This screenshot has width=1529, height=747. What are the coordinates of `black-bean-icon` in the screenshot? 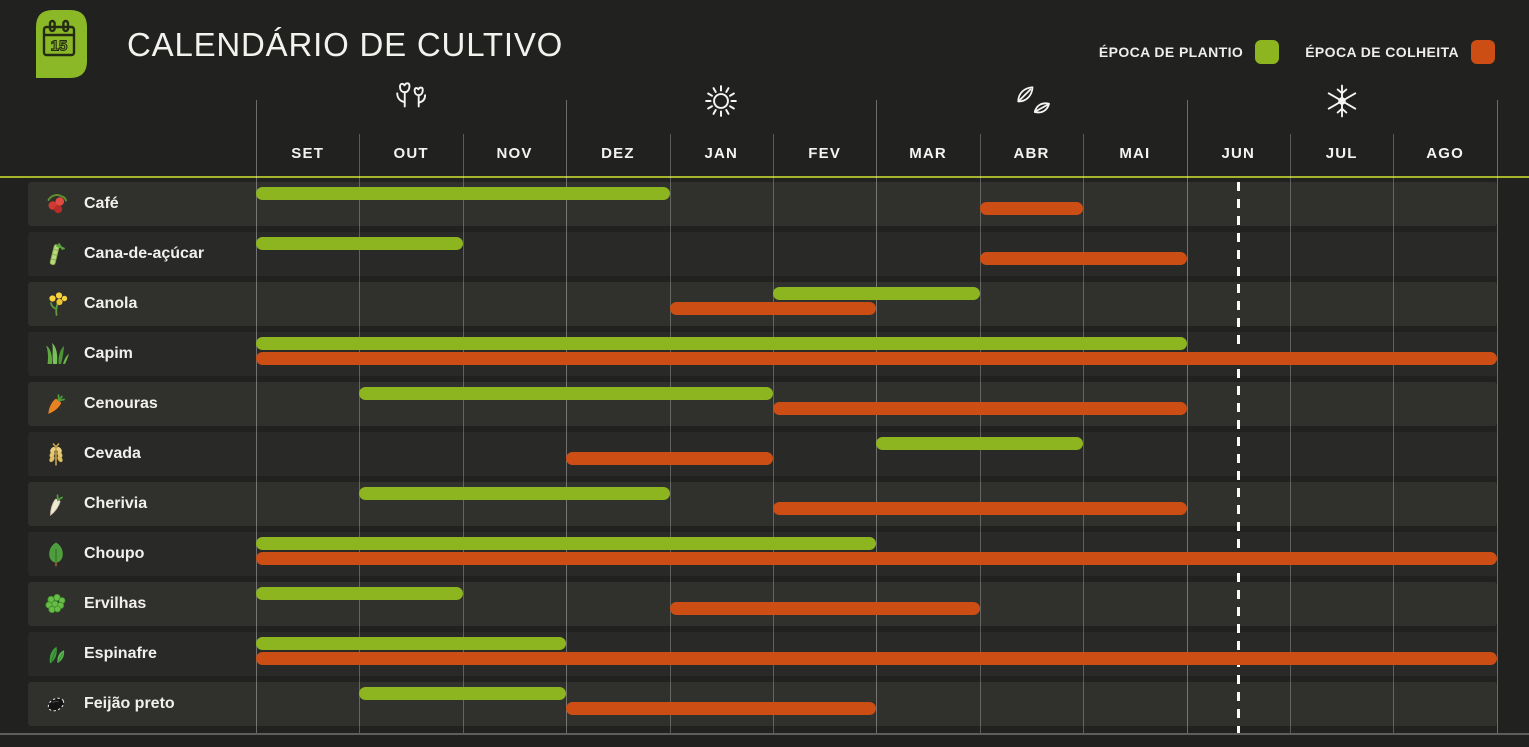 It's located at (56, 704).